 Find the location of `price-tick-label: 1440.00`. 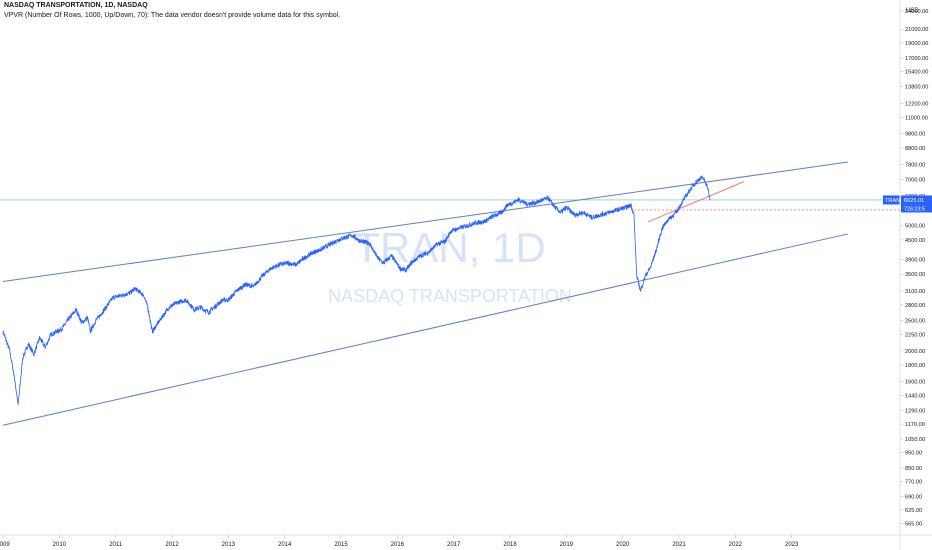

price-tick-label: 1440.00 is located at coordinates (915, 397).